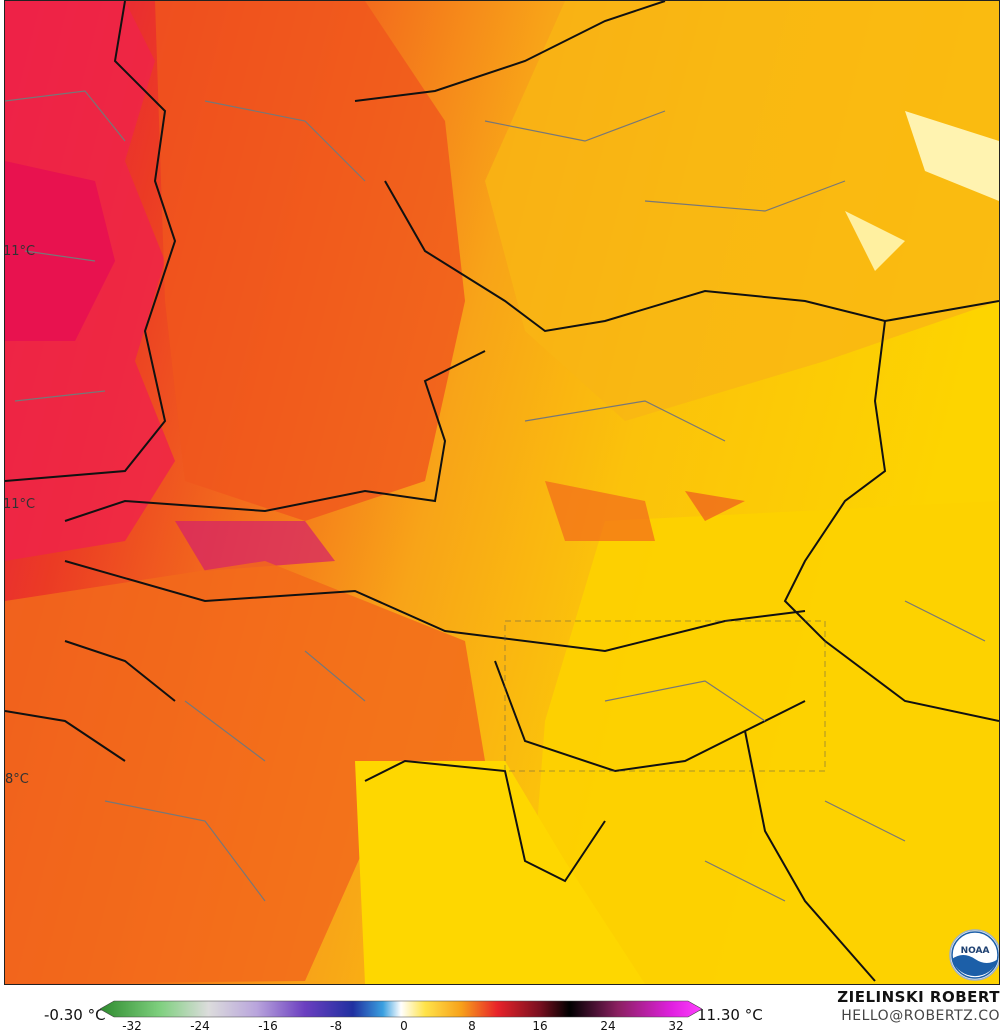 Image resolution: width=1002 pixels, height=1035 pixels. What do you see at coordinates (665, 696) in the screenshot?
I see `municipal-grid` at bounding box center [665, 696].